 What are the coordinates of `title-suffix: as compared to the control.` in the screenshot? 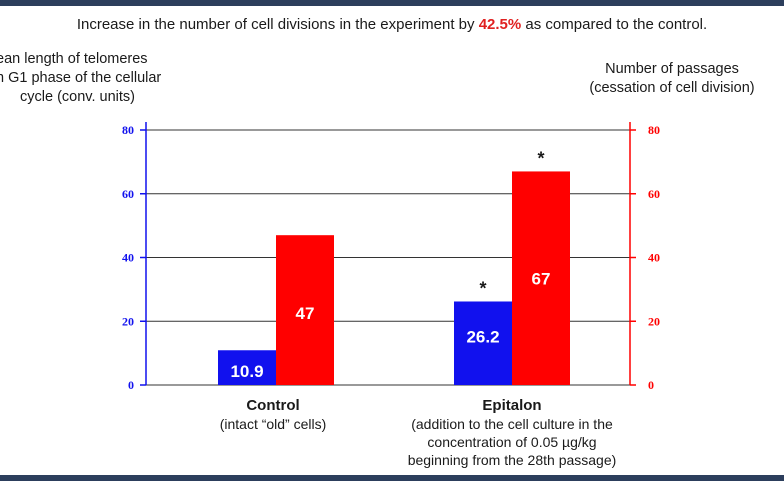 It's located at (616, 24).